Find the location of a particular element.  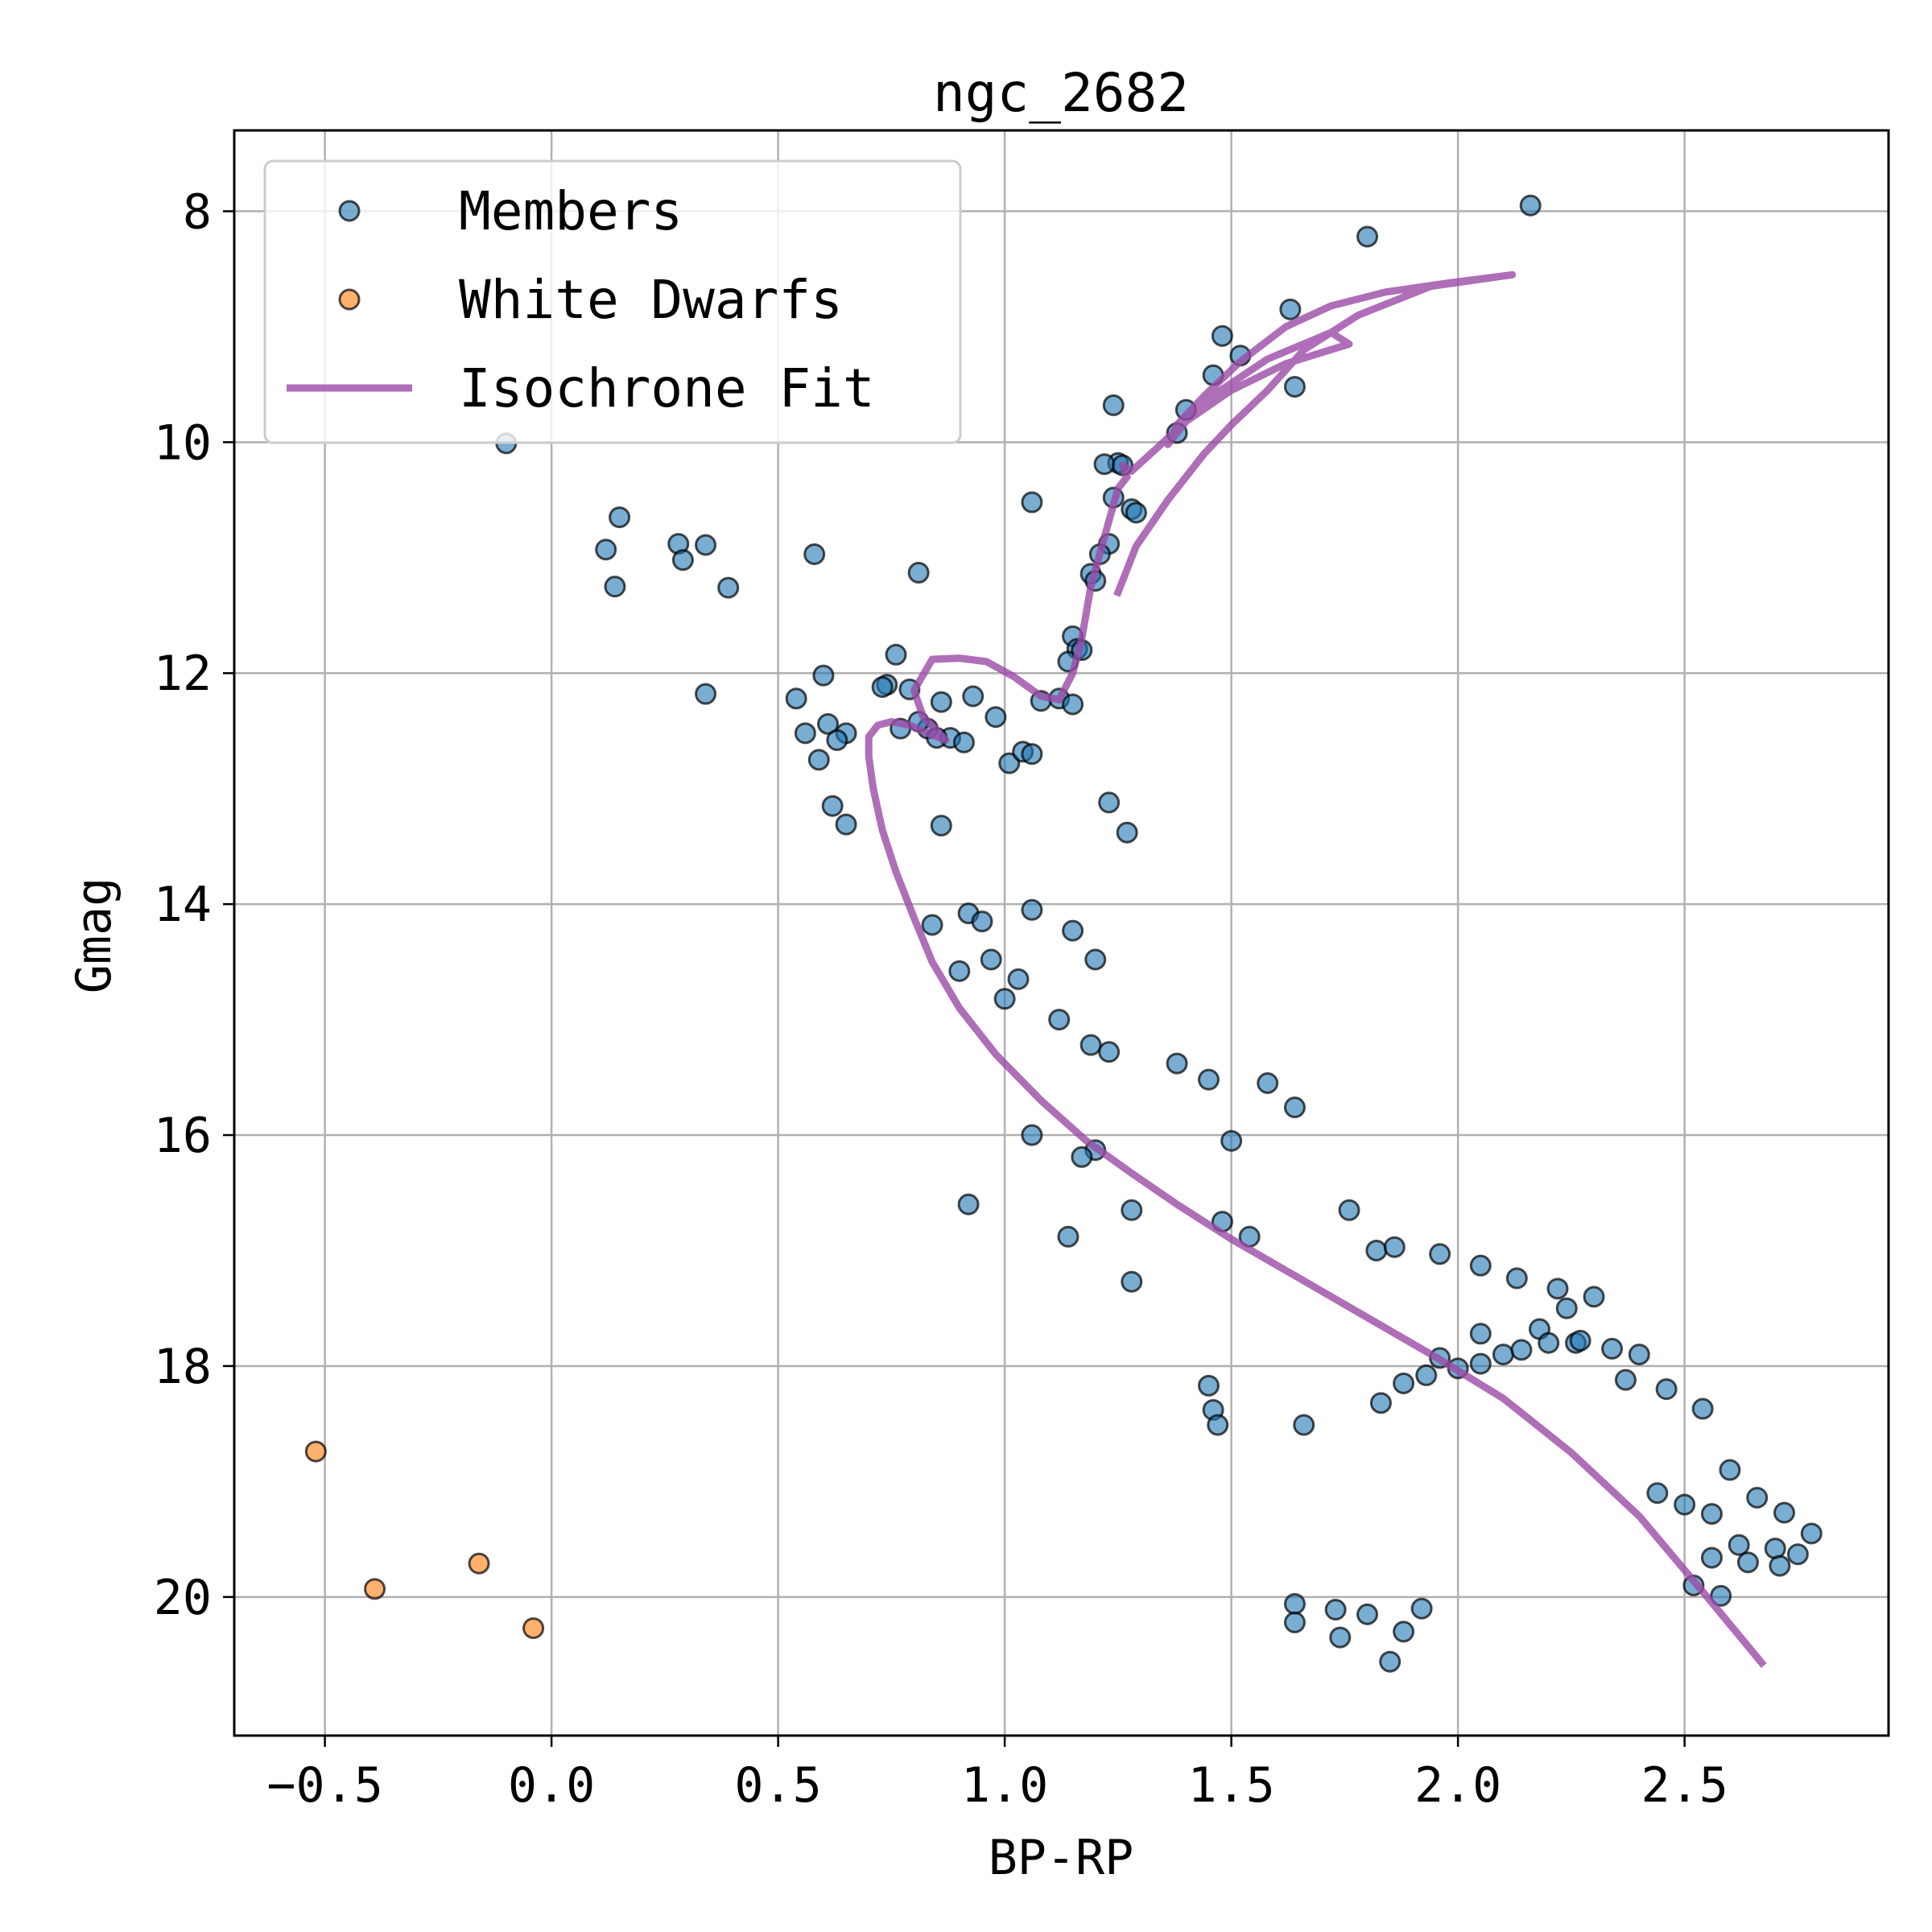

y-tick-label: 12 is located at coordinates (183, 674).